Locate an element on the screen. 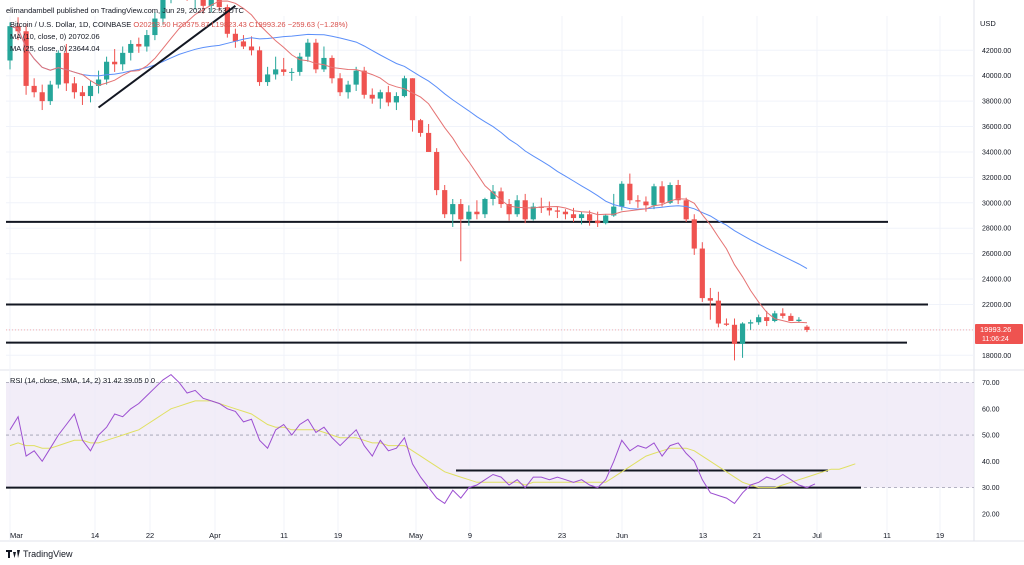  time-tick-label: Jul is located at coordinates (817, 535).